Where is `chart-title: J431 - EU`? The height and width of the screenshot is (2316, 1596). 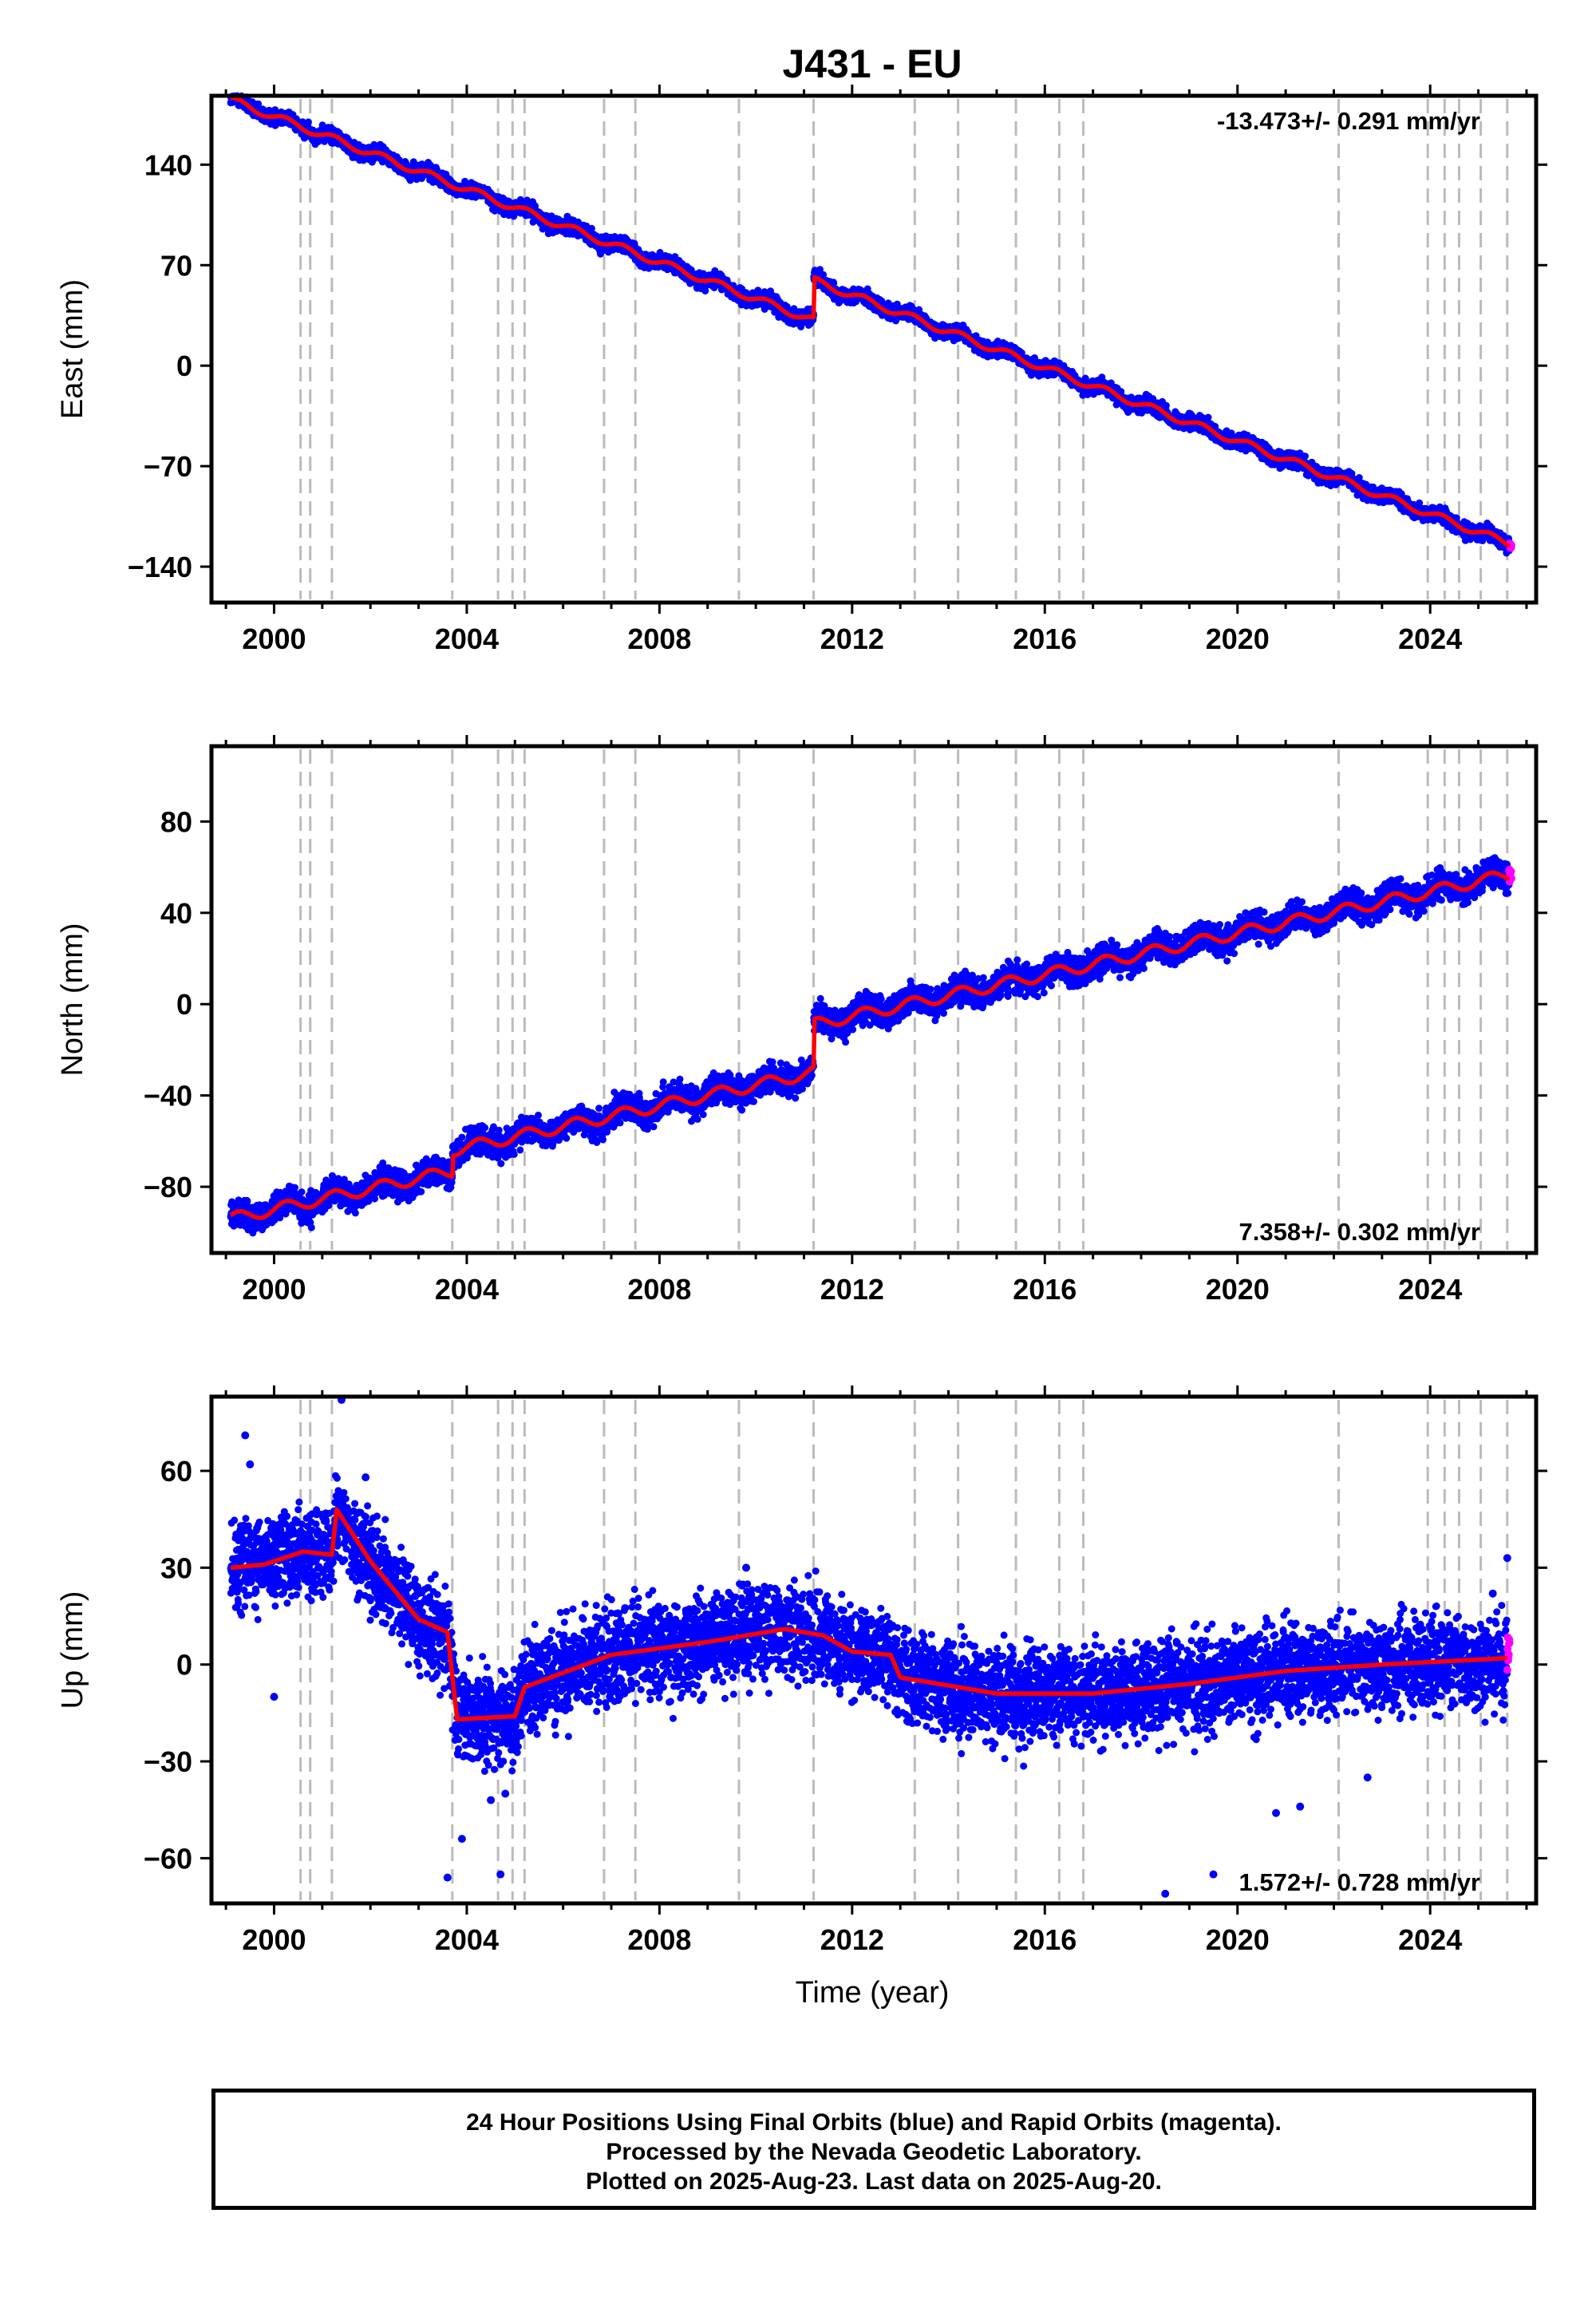 chart-title: J431 - EU is located at coordinates (872, 63).